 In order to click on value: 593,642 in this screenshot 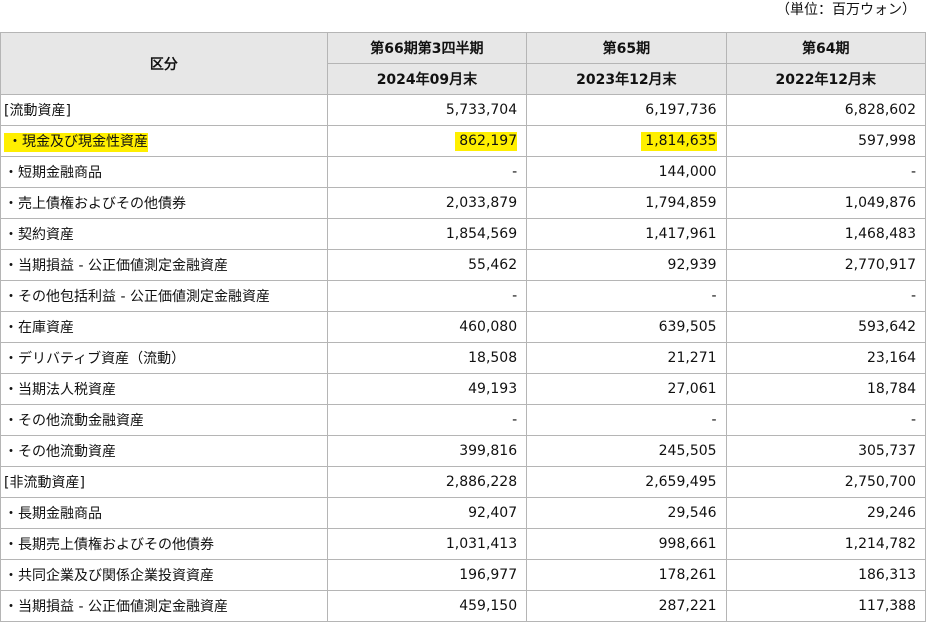, I will do `click(887, 327)`.